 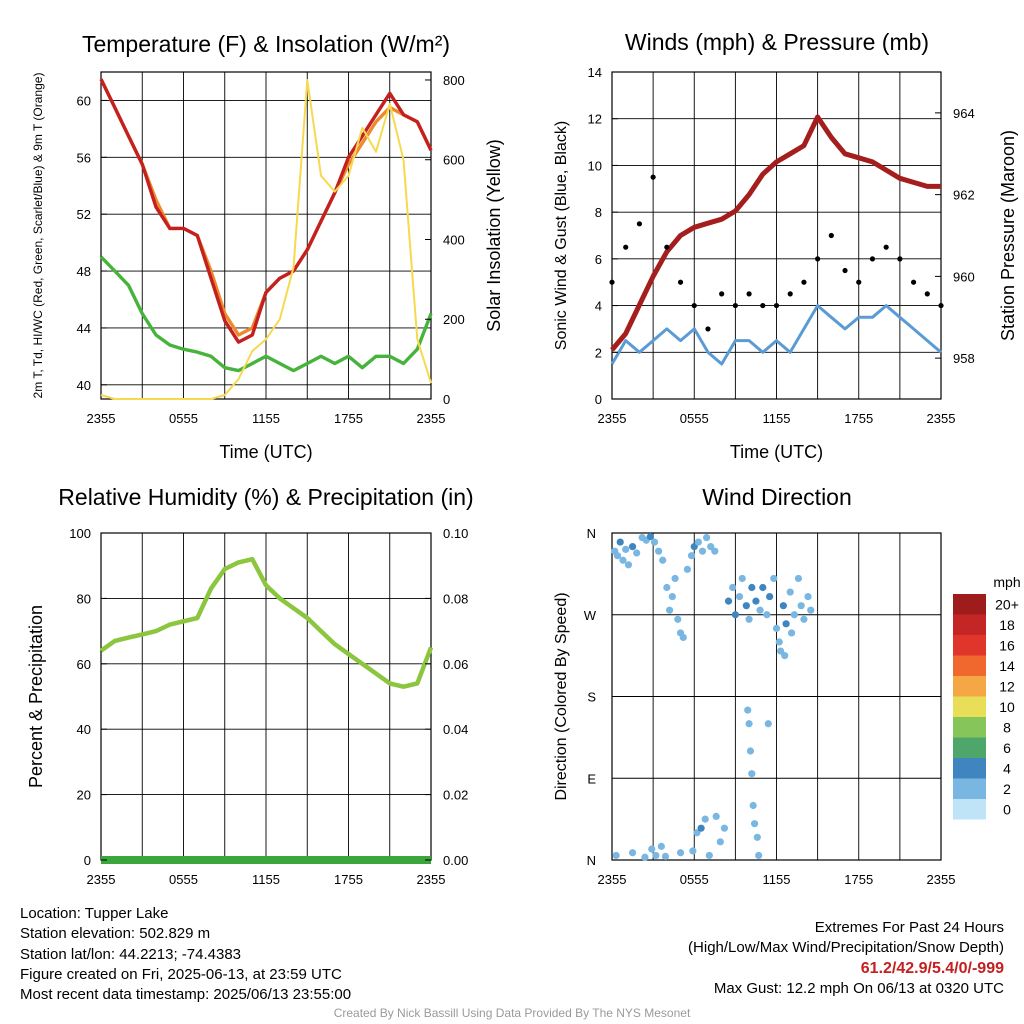 I want to click on y2-tick-label-2-3: 0.06, so click(x=455, y=664).